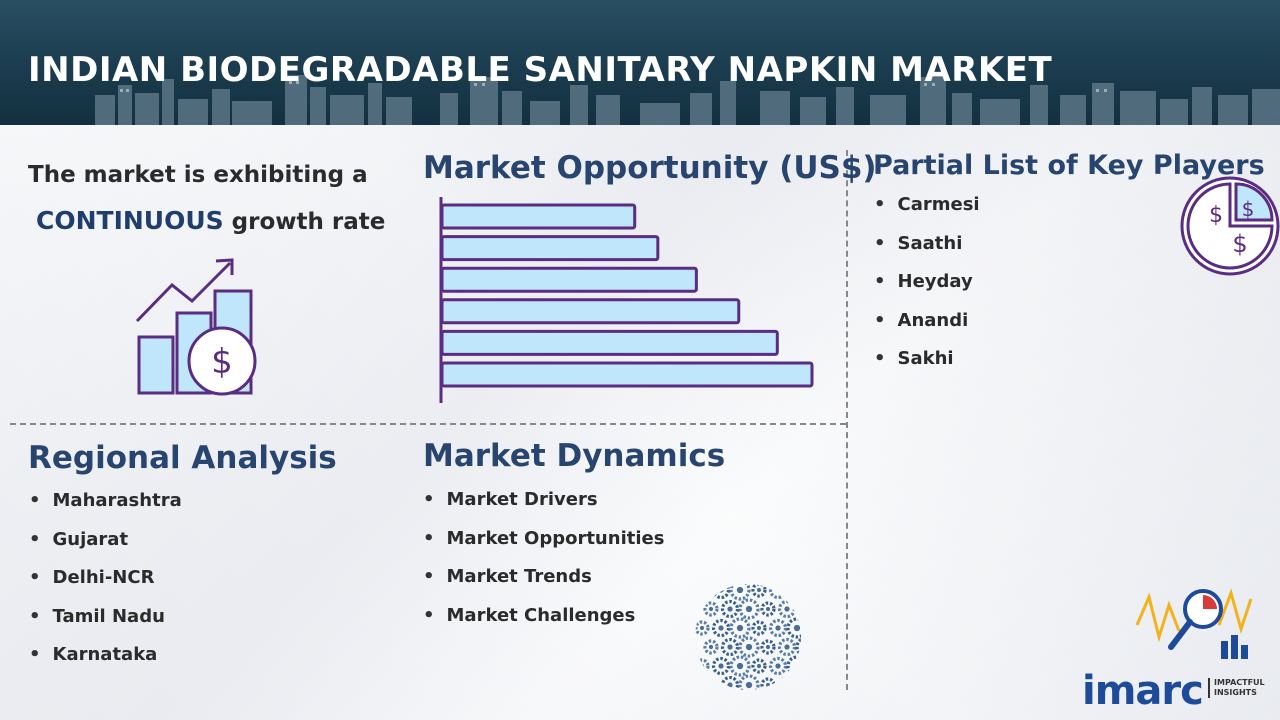 Image resolution: width=1280 pixels, height=720 pixels. What do you see at coordinates (105, 501) in the screenshot?
I see `list-item: Maharashtra` at bounding box center [105, 501].